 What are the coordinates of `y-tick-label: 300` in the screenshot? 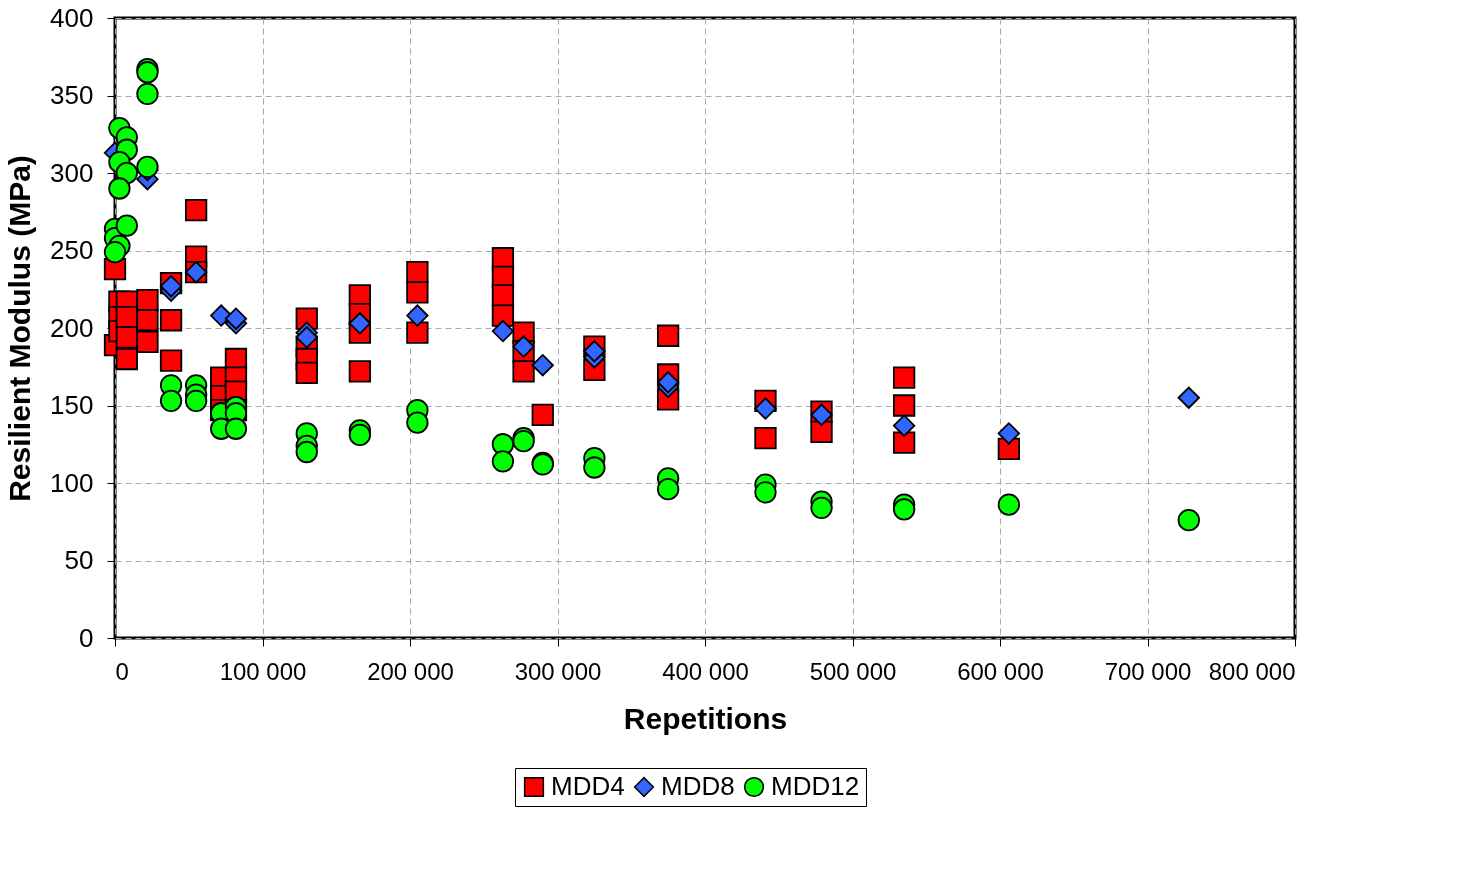 It's located at (72, 172).